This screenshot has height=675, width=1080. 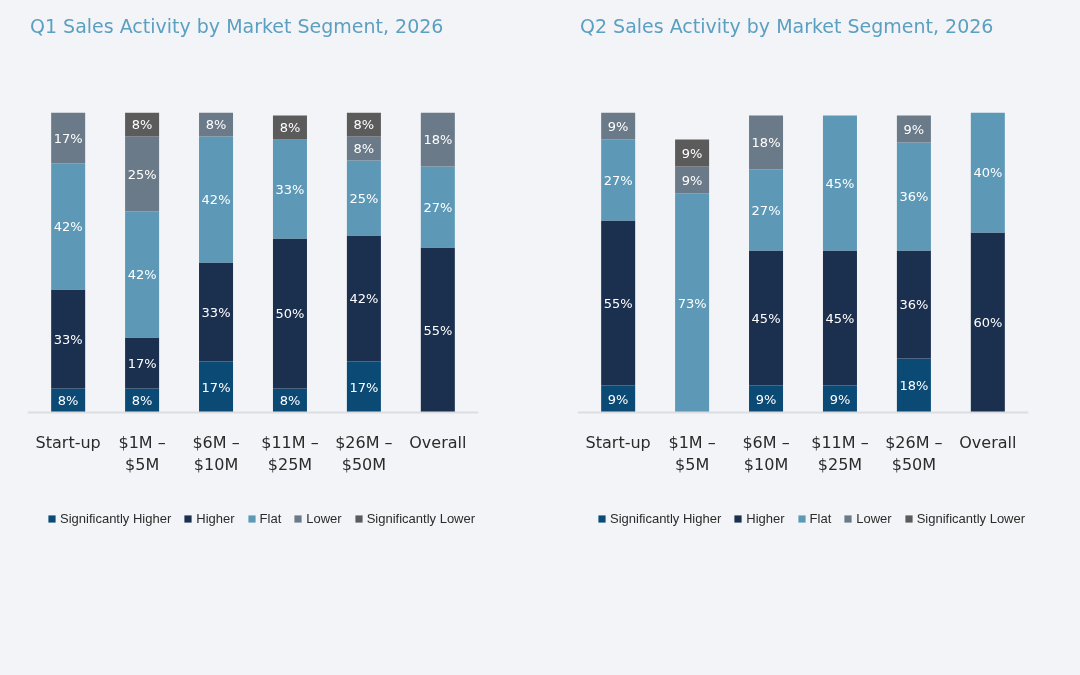 I want to click on data-label: 50%, so click(x=290, y=313).